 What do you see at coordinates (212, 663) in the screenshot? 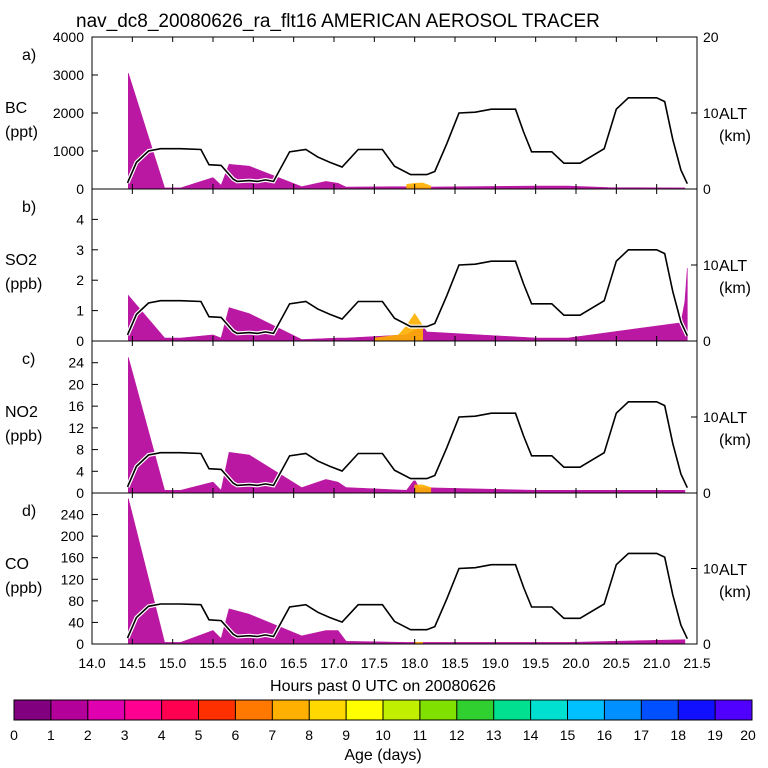
I see `x-tick-label: 15.5` at bounding box center [212, 663].